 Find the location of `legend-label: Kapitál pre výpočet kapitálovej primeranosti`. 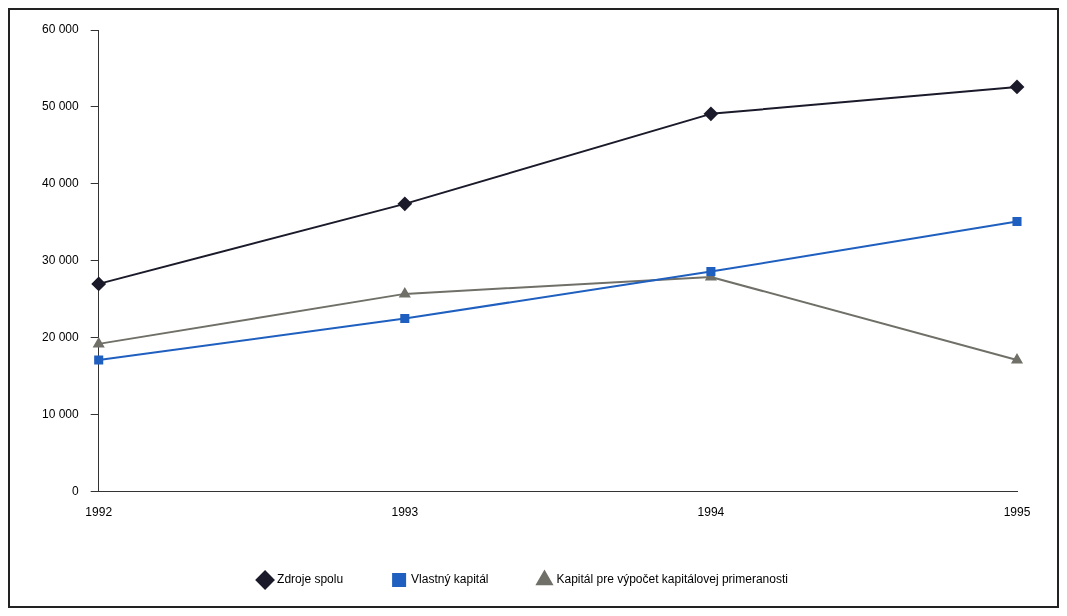

legend-label: Kapitál pre výpočet kapitálovej primeranosti is located at coordinates (672, 579).